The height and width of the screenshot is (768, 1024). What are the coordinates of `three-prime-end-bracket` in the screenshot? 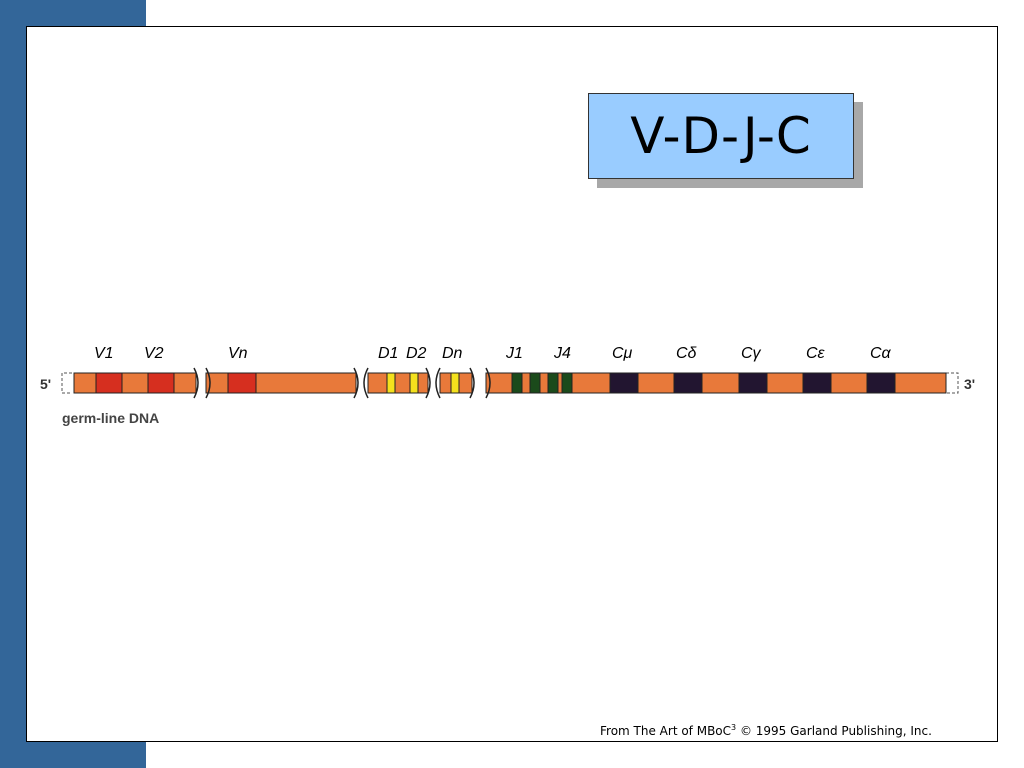 It's located at (952, 383).